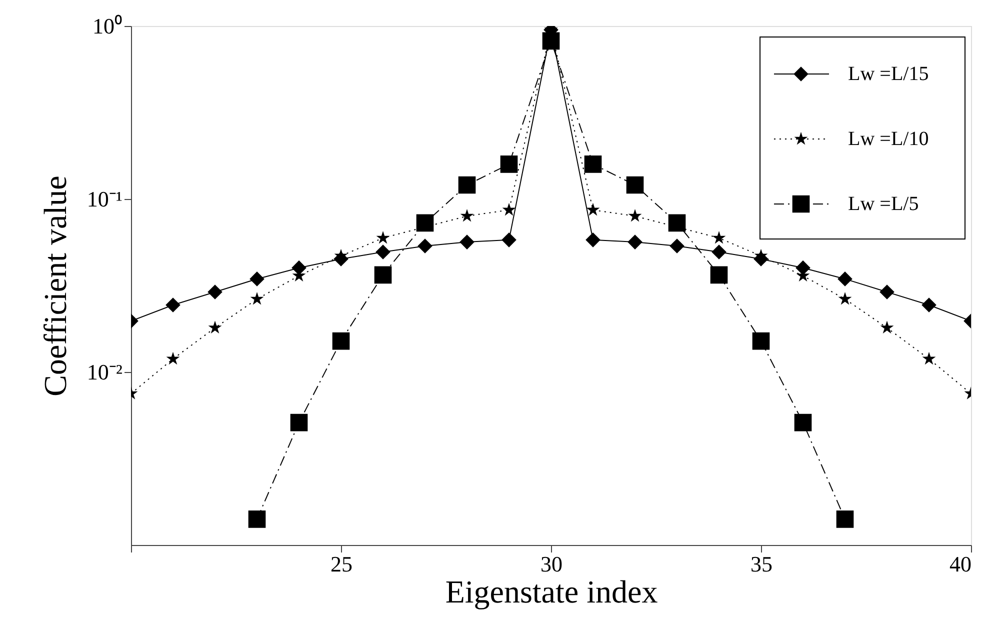 The image size is (982, 617). What do you see at coordinates (551, 592) in the screenshot?
I see `x-axis-title: Eigenstate index` at bounding box center [551, 592].